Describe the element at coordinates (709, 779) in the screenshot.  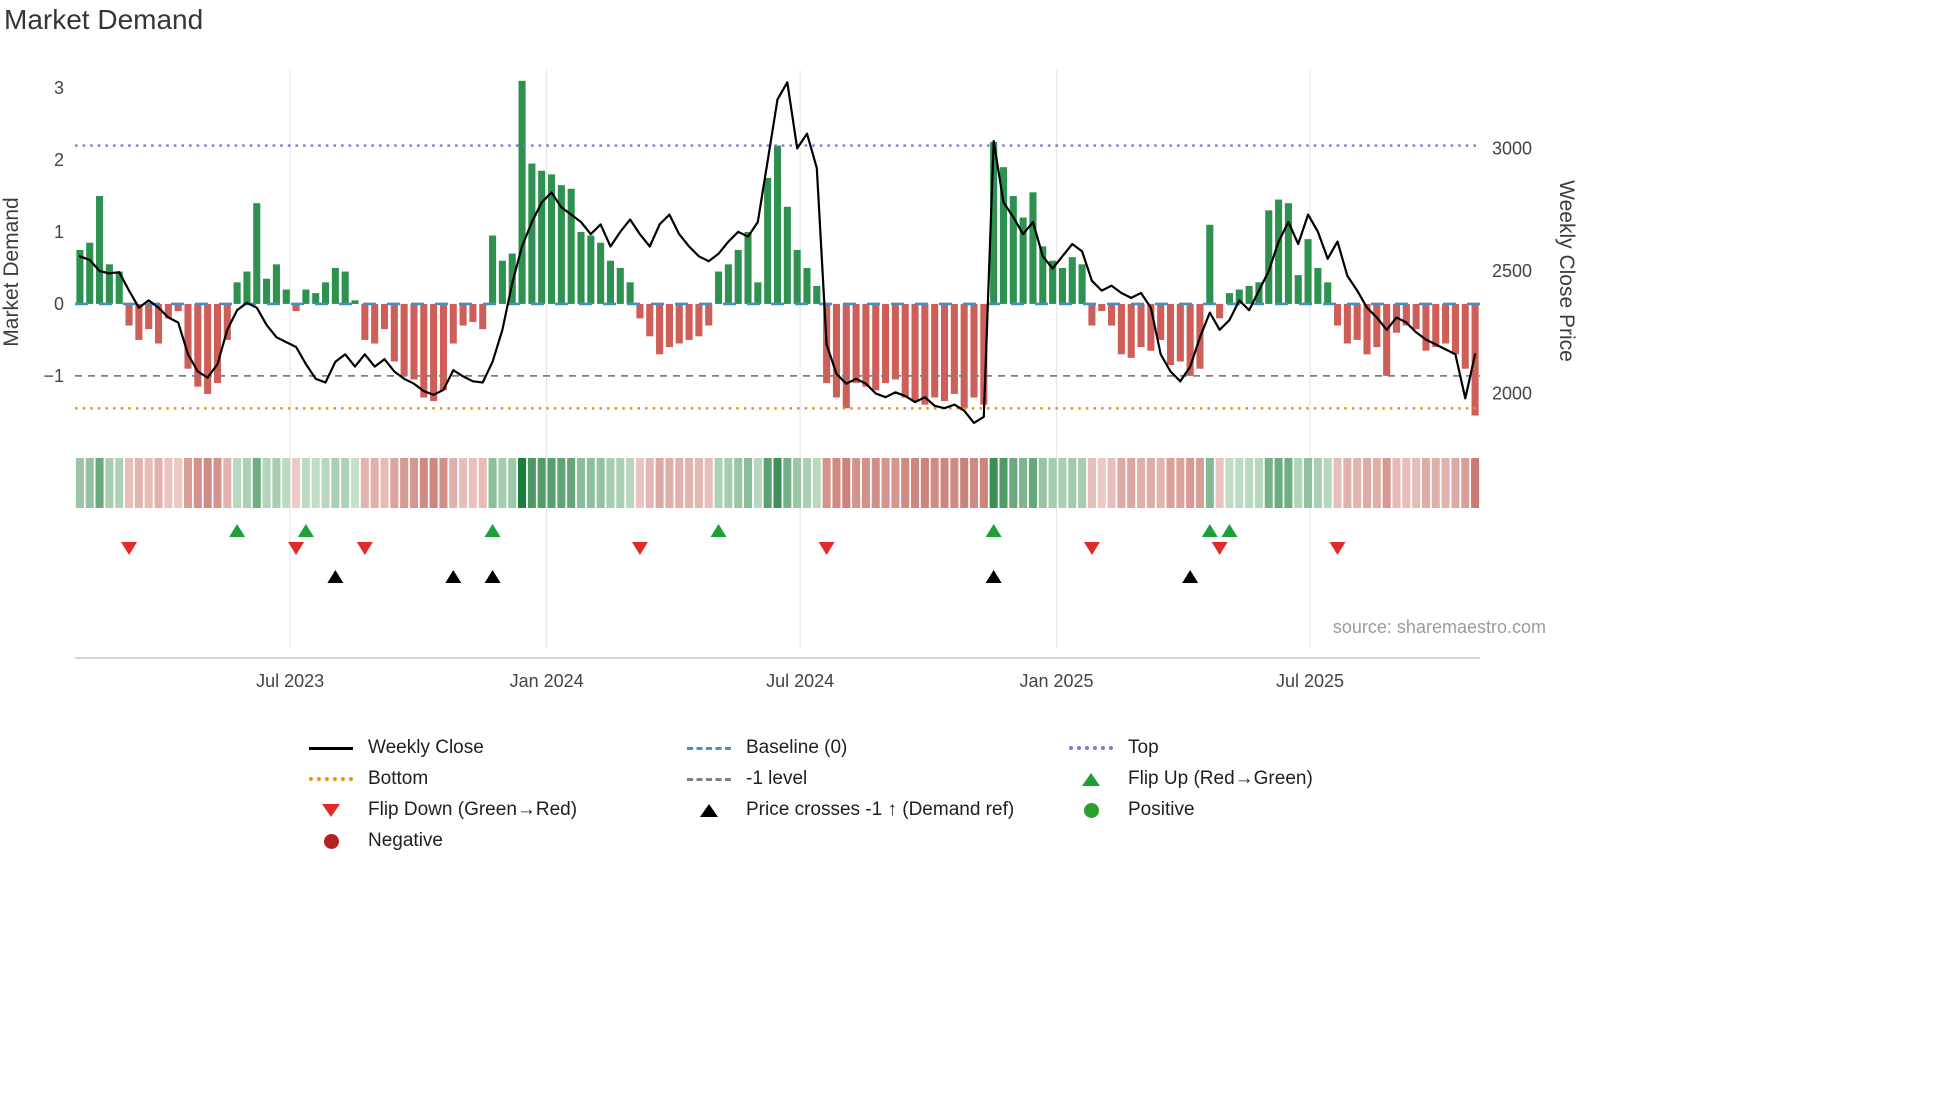
I see `minus1-dashed-line-icon` at that location.